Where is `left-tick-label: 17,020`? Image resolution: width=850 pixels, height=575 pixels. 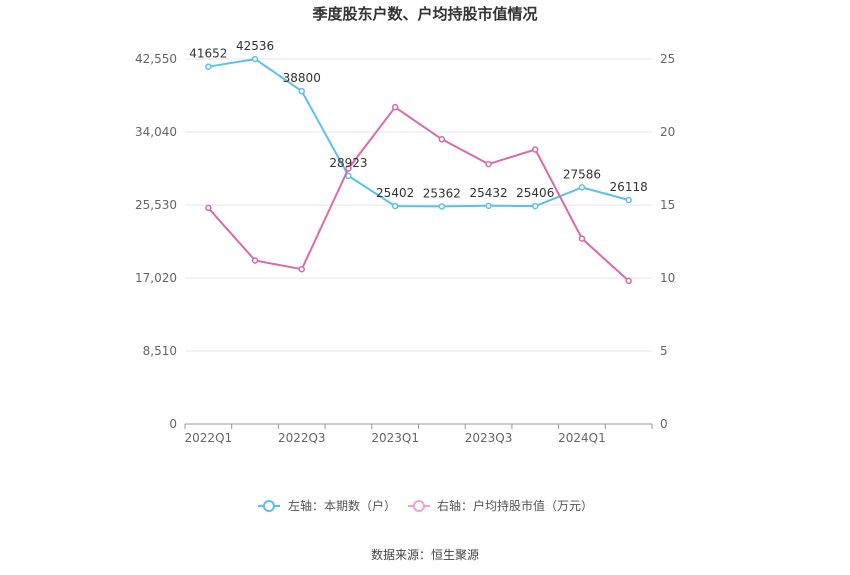
left-tick-label: 17,020 is located at coordinates (156, 278).